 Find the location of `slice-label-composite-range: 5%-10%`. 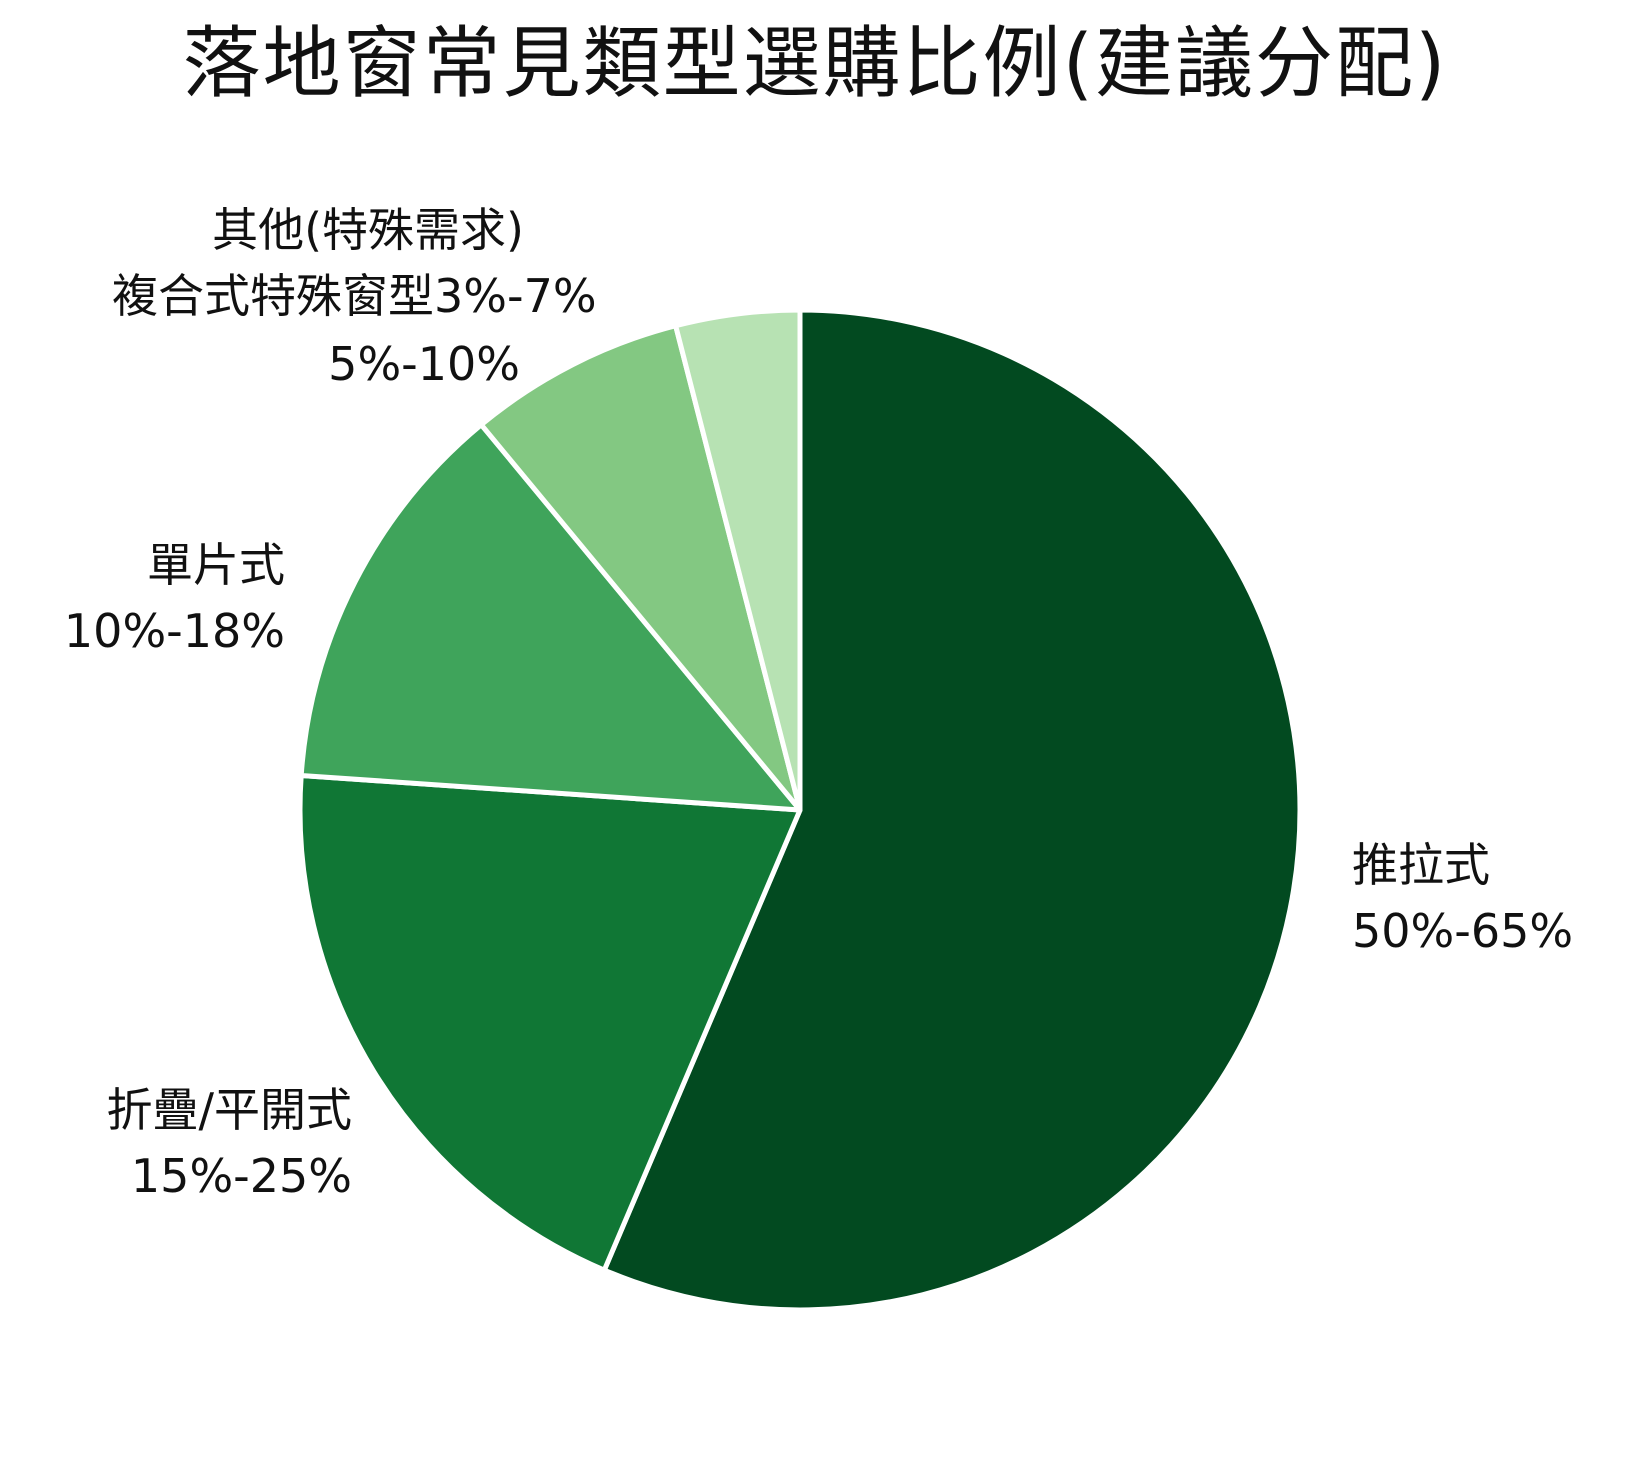

slice-label-composite-range: 5%-10% is located at coordinates (424, 364).